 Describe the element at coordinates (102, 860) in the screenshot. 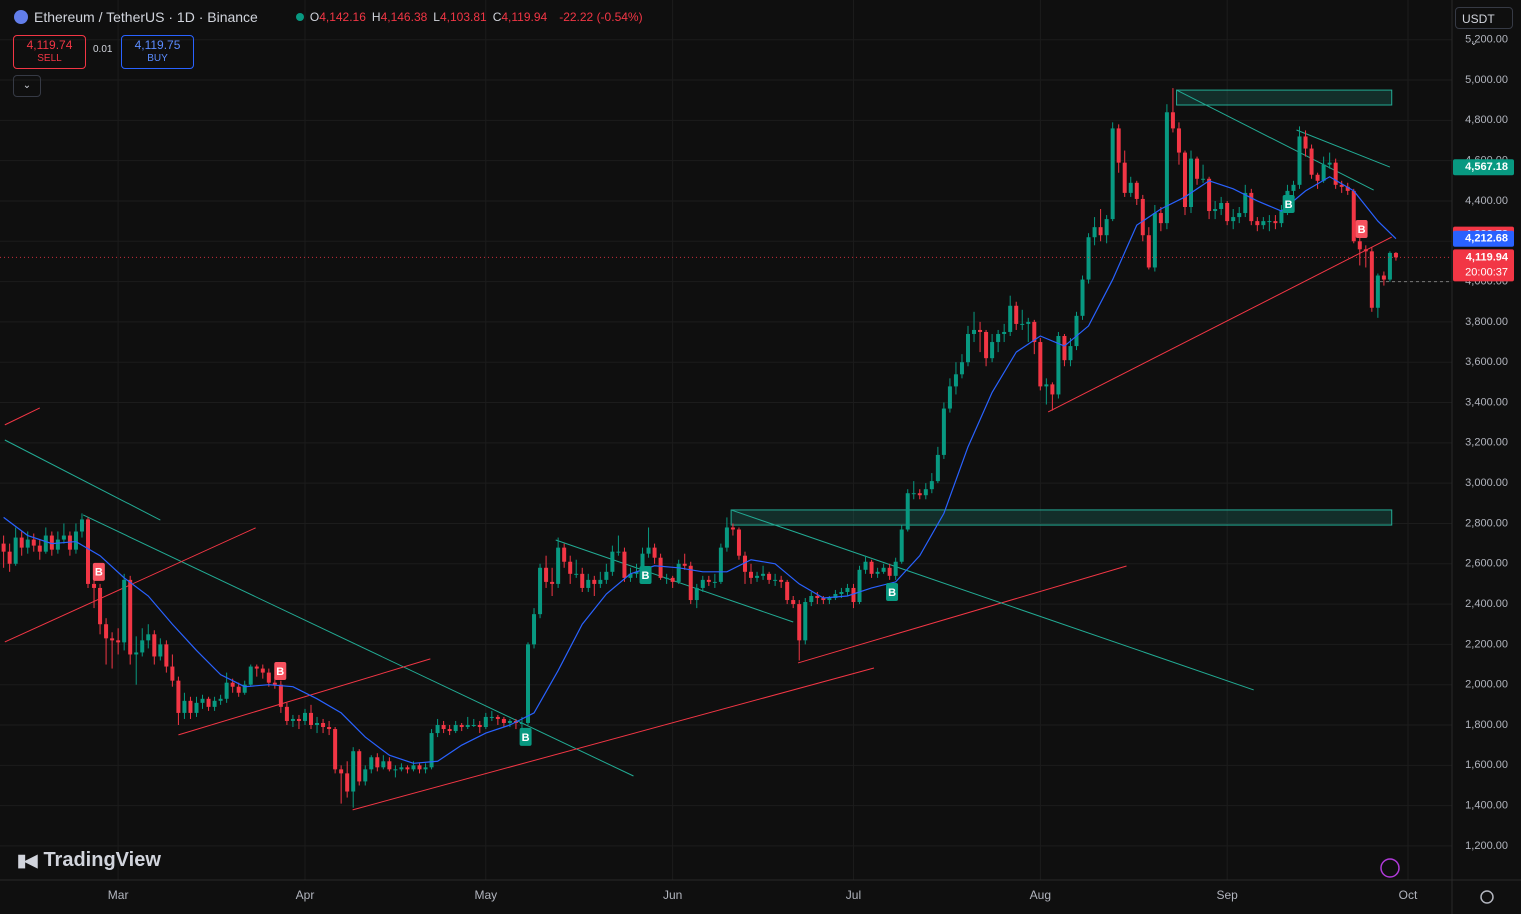

I see `brand-name: TradingView` at that location.